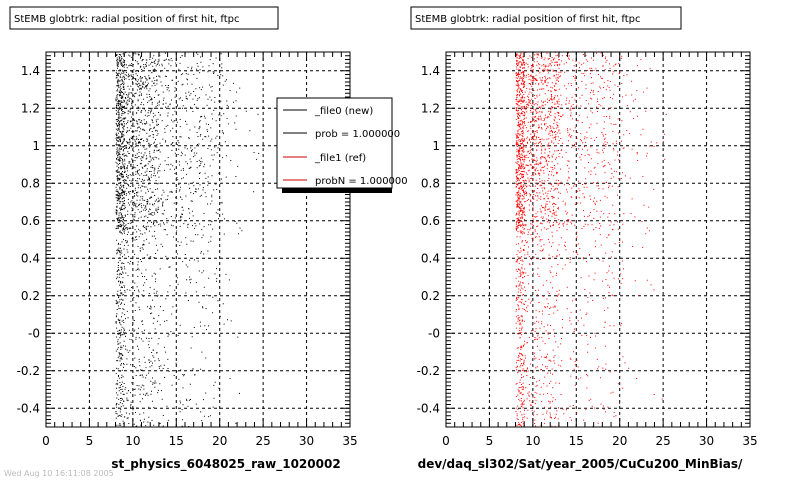 Image resolution: width=800 pixels, height=480 pixels. Describe the element at coordinates (340, 158) in the screenshot. I see `legend-label: _file1 (ref)` at that location.